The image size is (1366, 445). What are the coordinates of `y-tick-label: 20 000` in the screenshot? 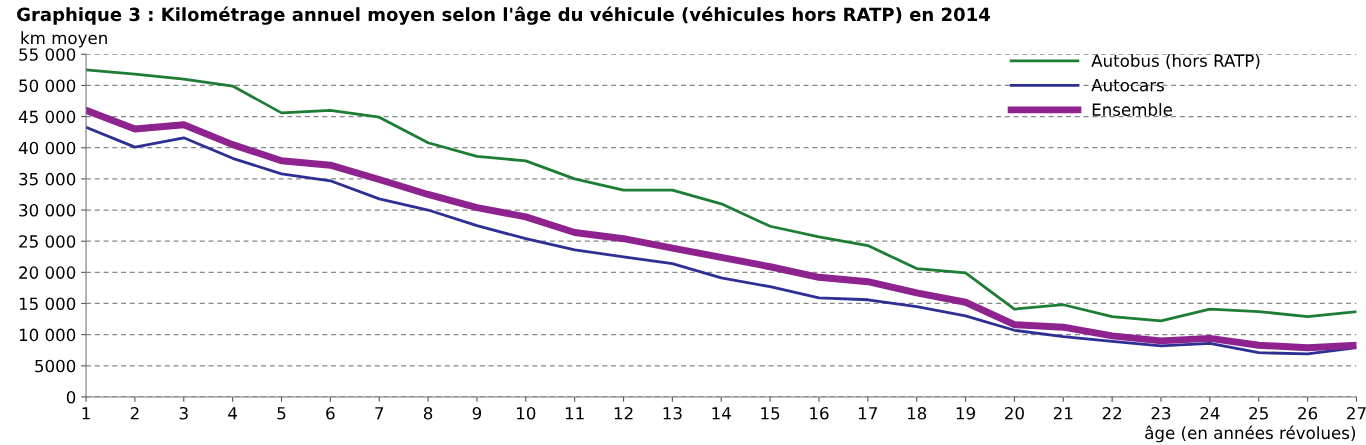 It's located at (47, 272).